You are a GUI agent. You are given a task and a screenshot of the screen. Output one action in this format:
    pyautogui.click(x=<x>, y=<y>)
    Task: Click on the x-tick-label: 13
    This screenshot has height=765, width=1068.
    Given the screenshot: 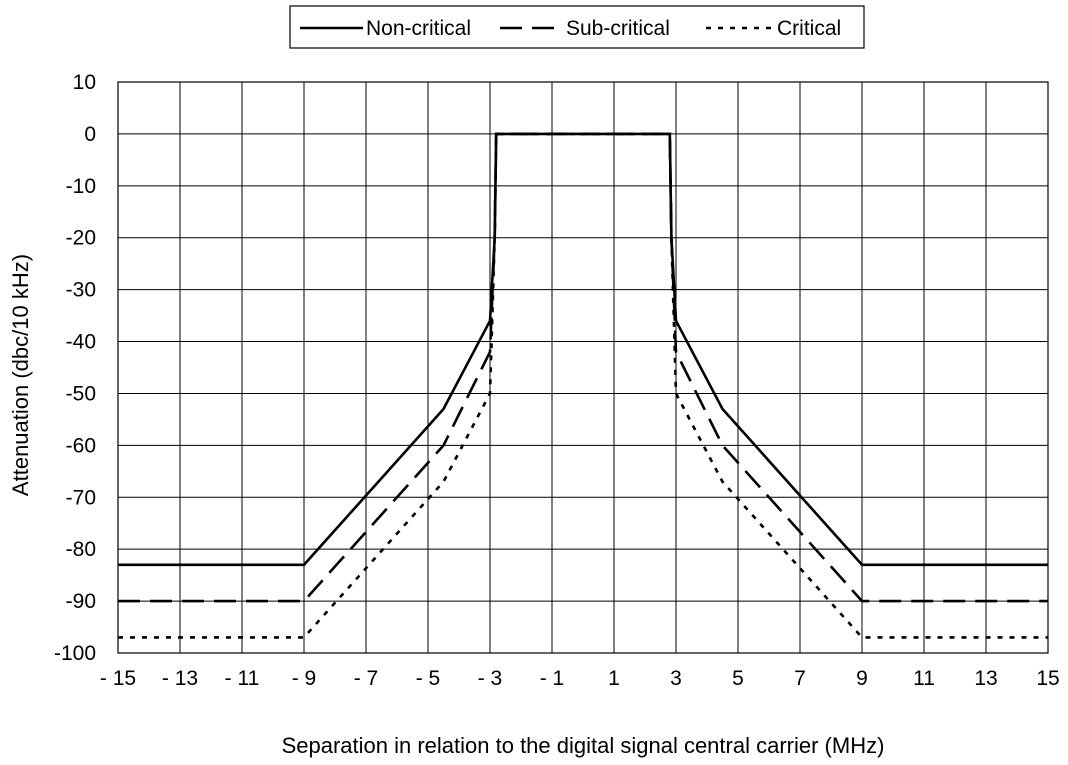 What is the action you would take?
    pyautogui.click(x=985, y=678)
    